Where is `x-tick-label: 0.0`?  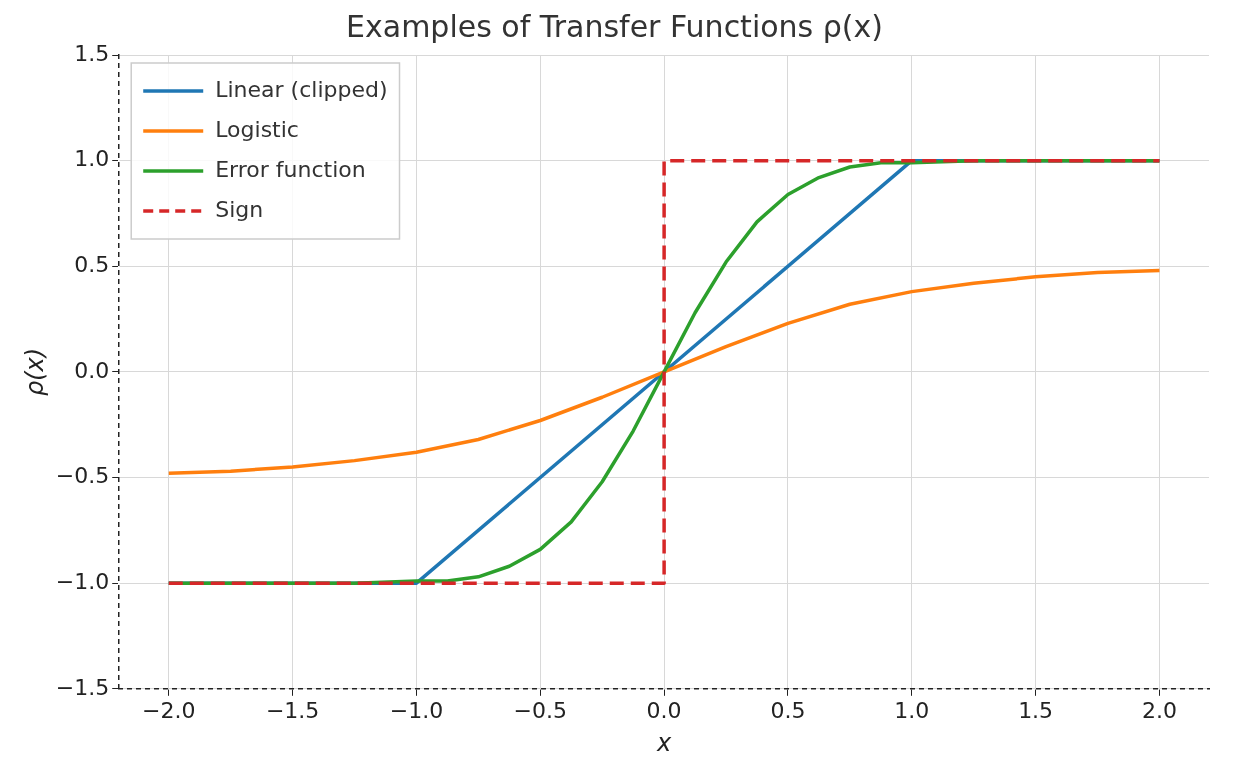 x-tick-label: 0.0 is located at coordinates (664, 710).